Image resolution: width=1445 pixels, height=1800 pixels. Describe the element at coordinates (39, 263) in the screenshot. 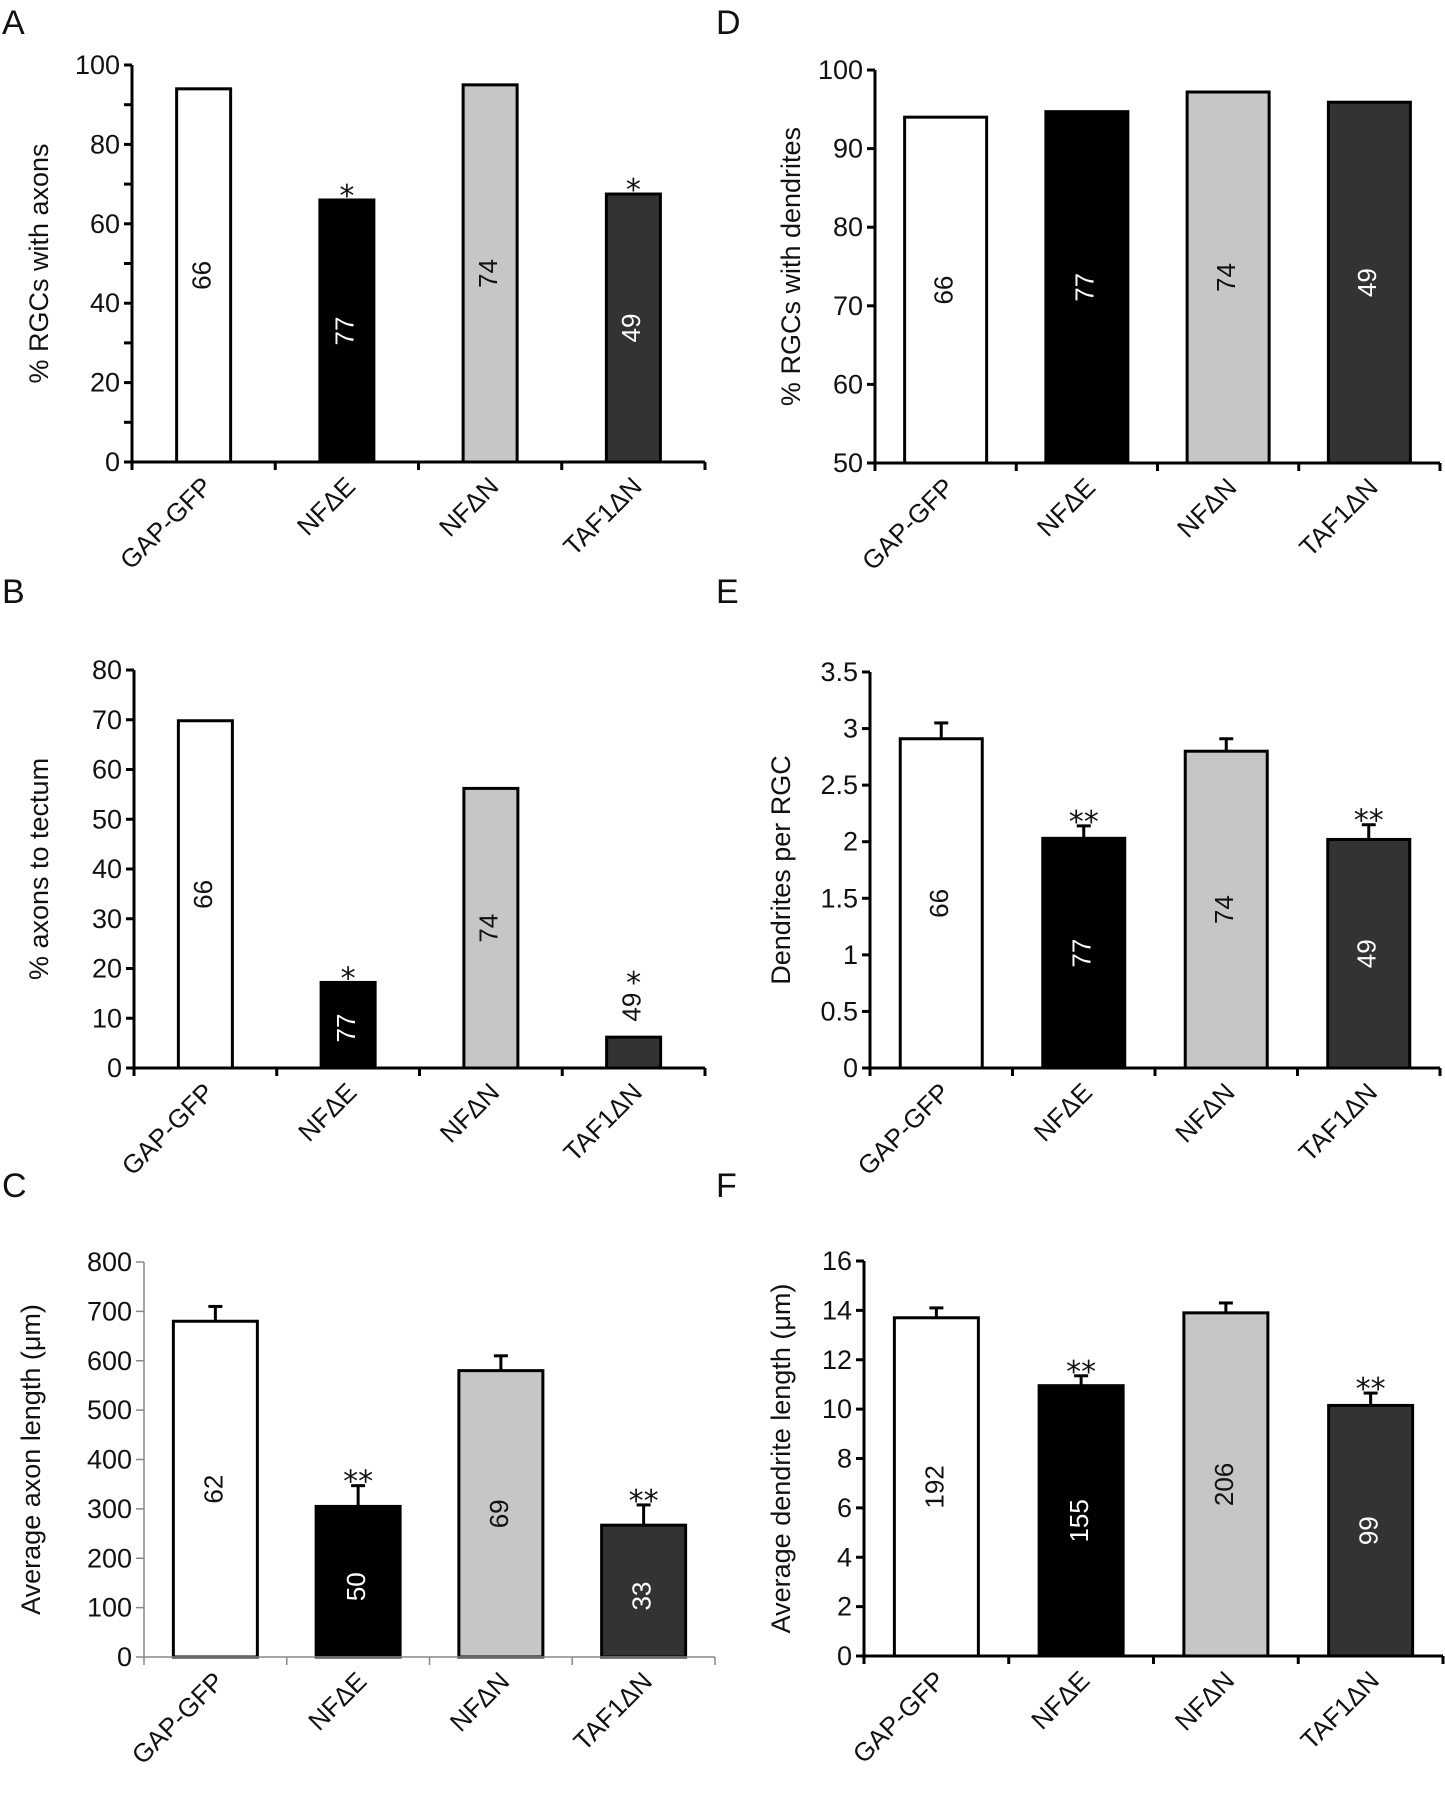

I see `y-axis-title: % RGCs with axons` at that location.